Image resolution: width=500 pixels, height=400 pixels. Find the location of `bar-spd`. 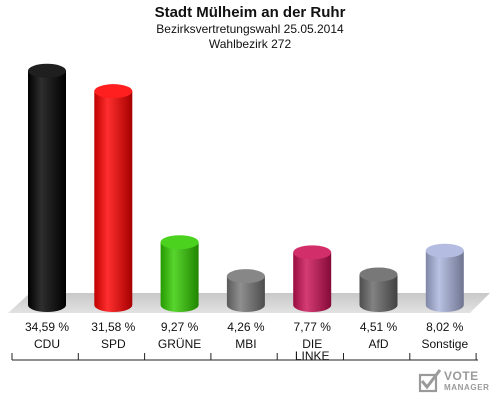

bar-spd is located at coordinates (113, 198).